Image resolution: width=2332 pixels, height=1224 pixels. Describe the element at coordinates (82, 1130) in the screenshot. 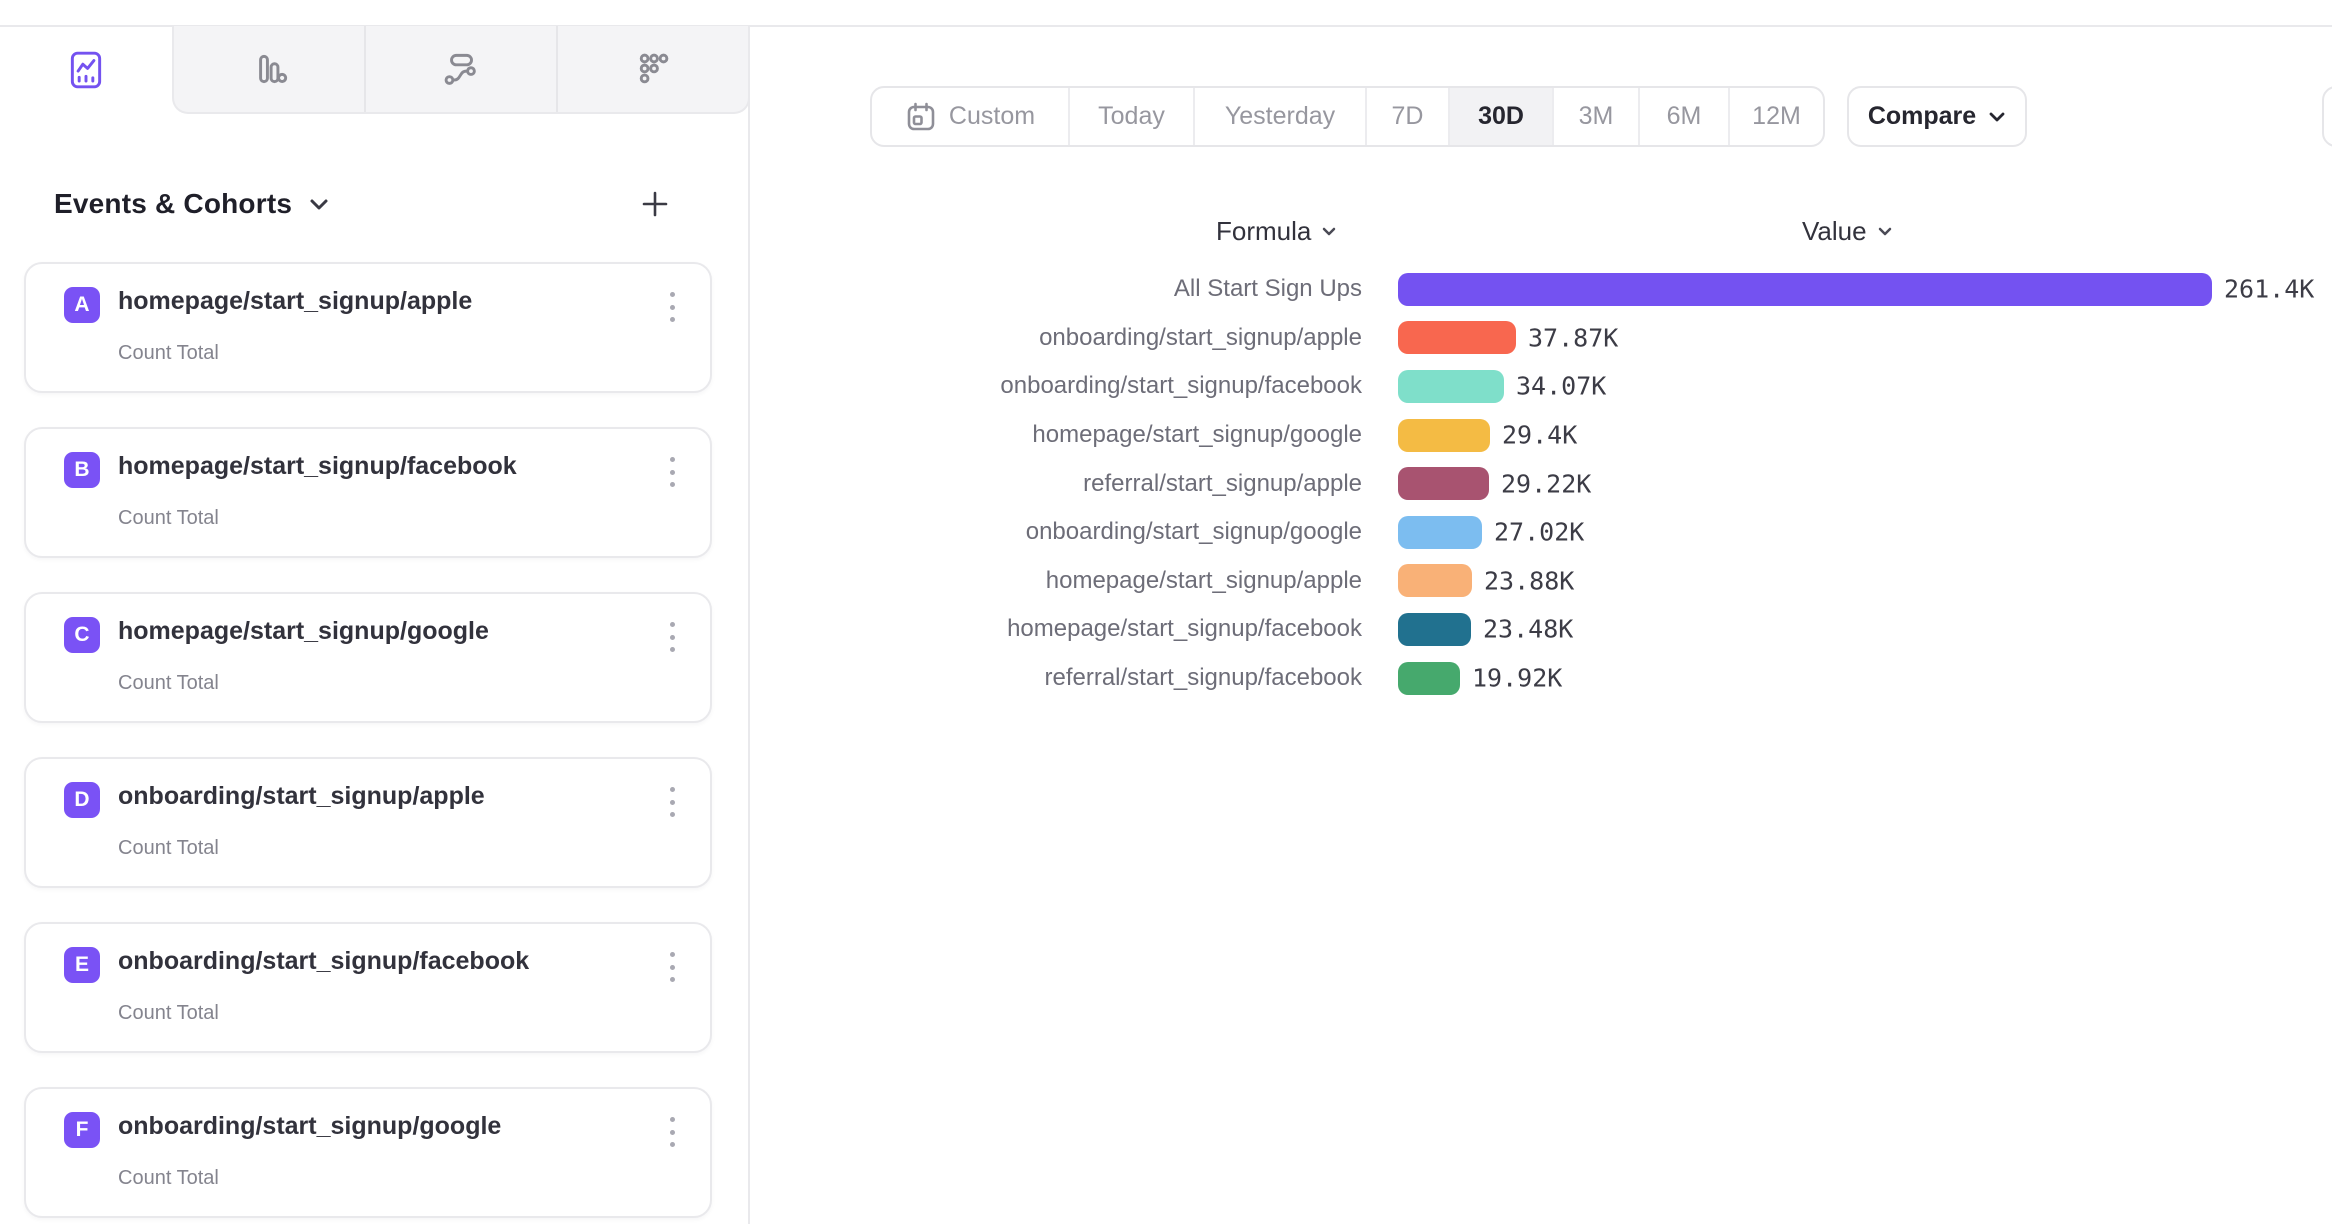

I see `event-letter-badge: F` at that location.